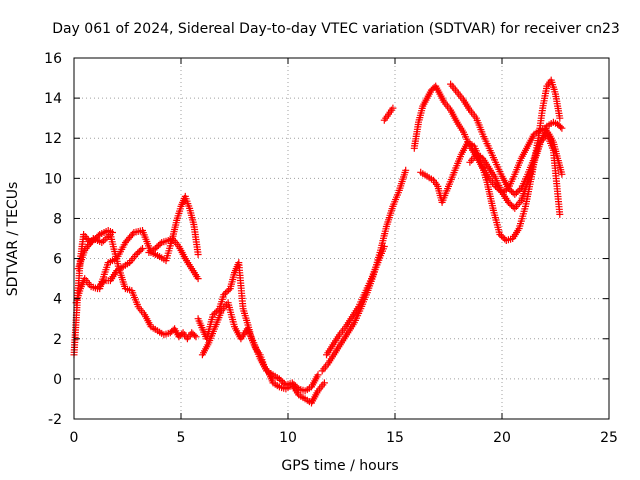  I want to click on x-tick-label: 0, so click(74, 438).